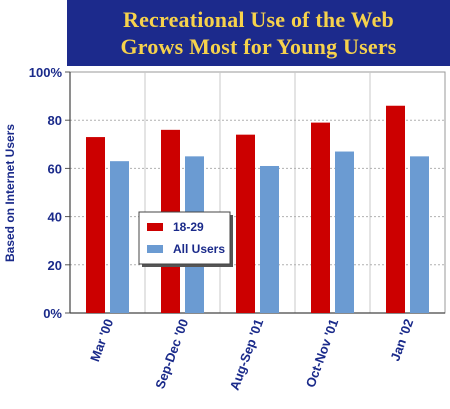 This screenshot has height=409, width=450. What do you see at coordinates (322, 353) in the screenshot?
I see `x-category-label: Oct-Nov '01` at bounding box center [322, 353].